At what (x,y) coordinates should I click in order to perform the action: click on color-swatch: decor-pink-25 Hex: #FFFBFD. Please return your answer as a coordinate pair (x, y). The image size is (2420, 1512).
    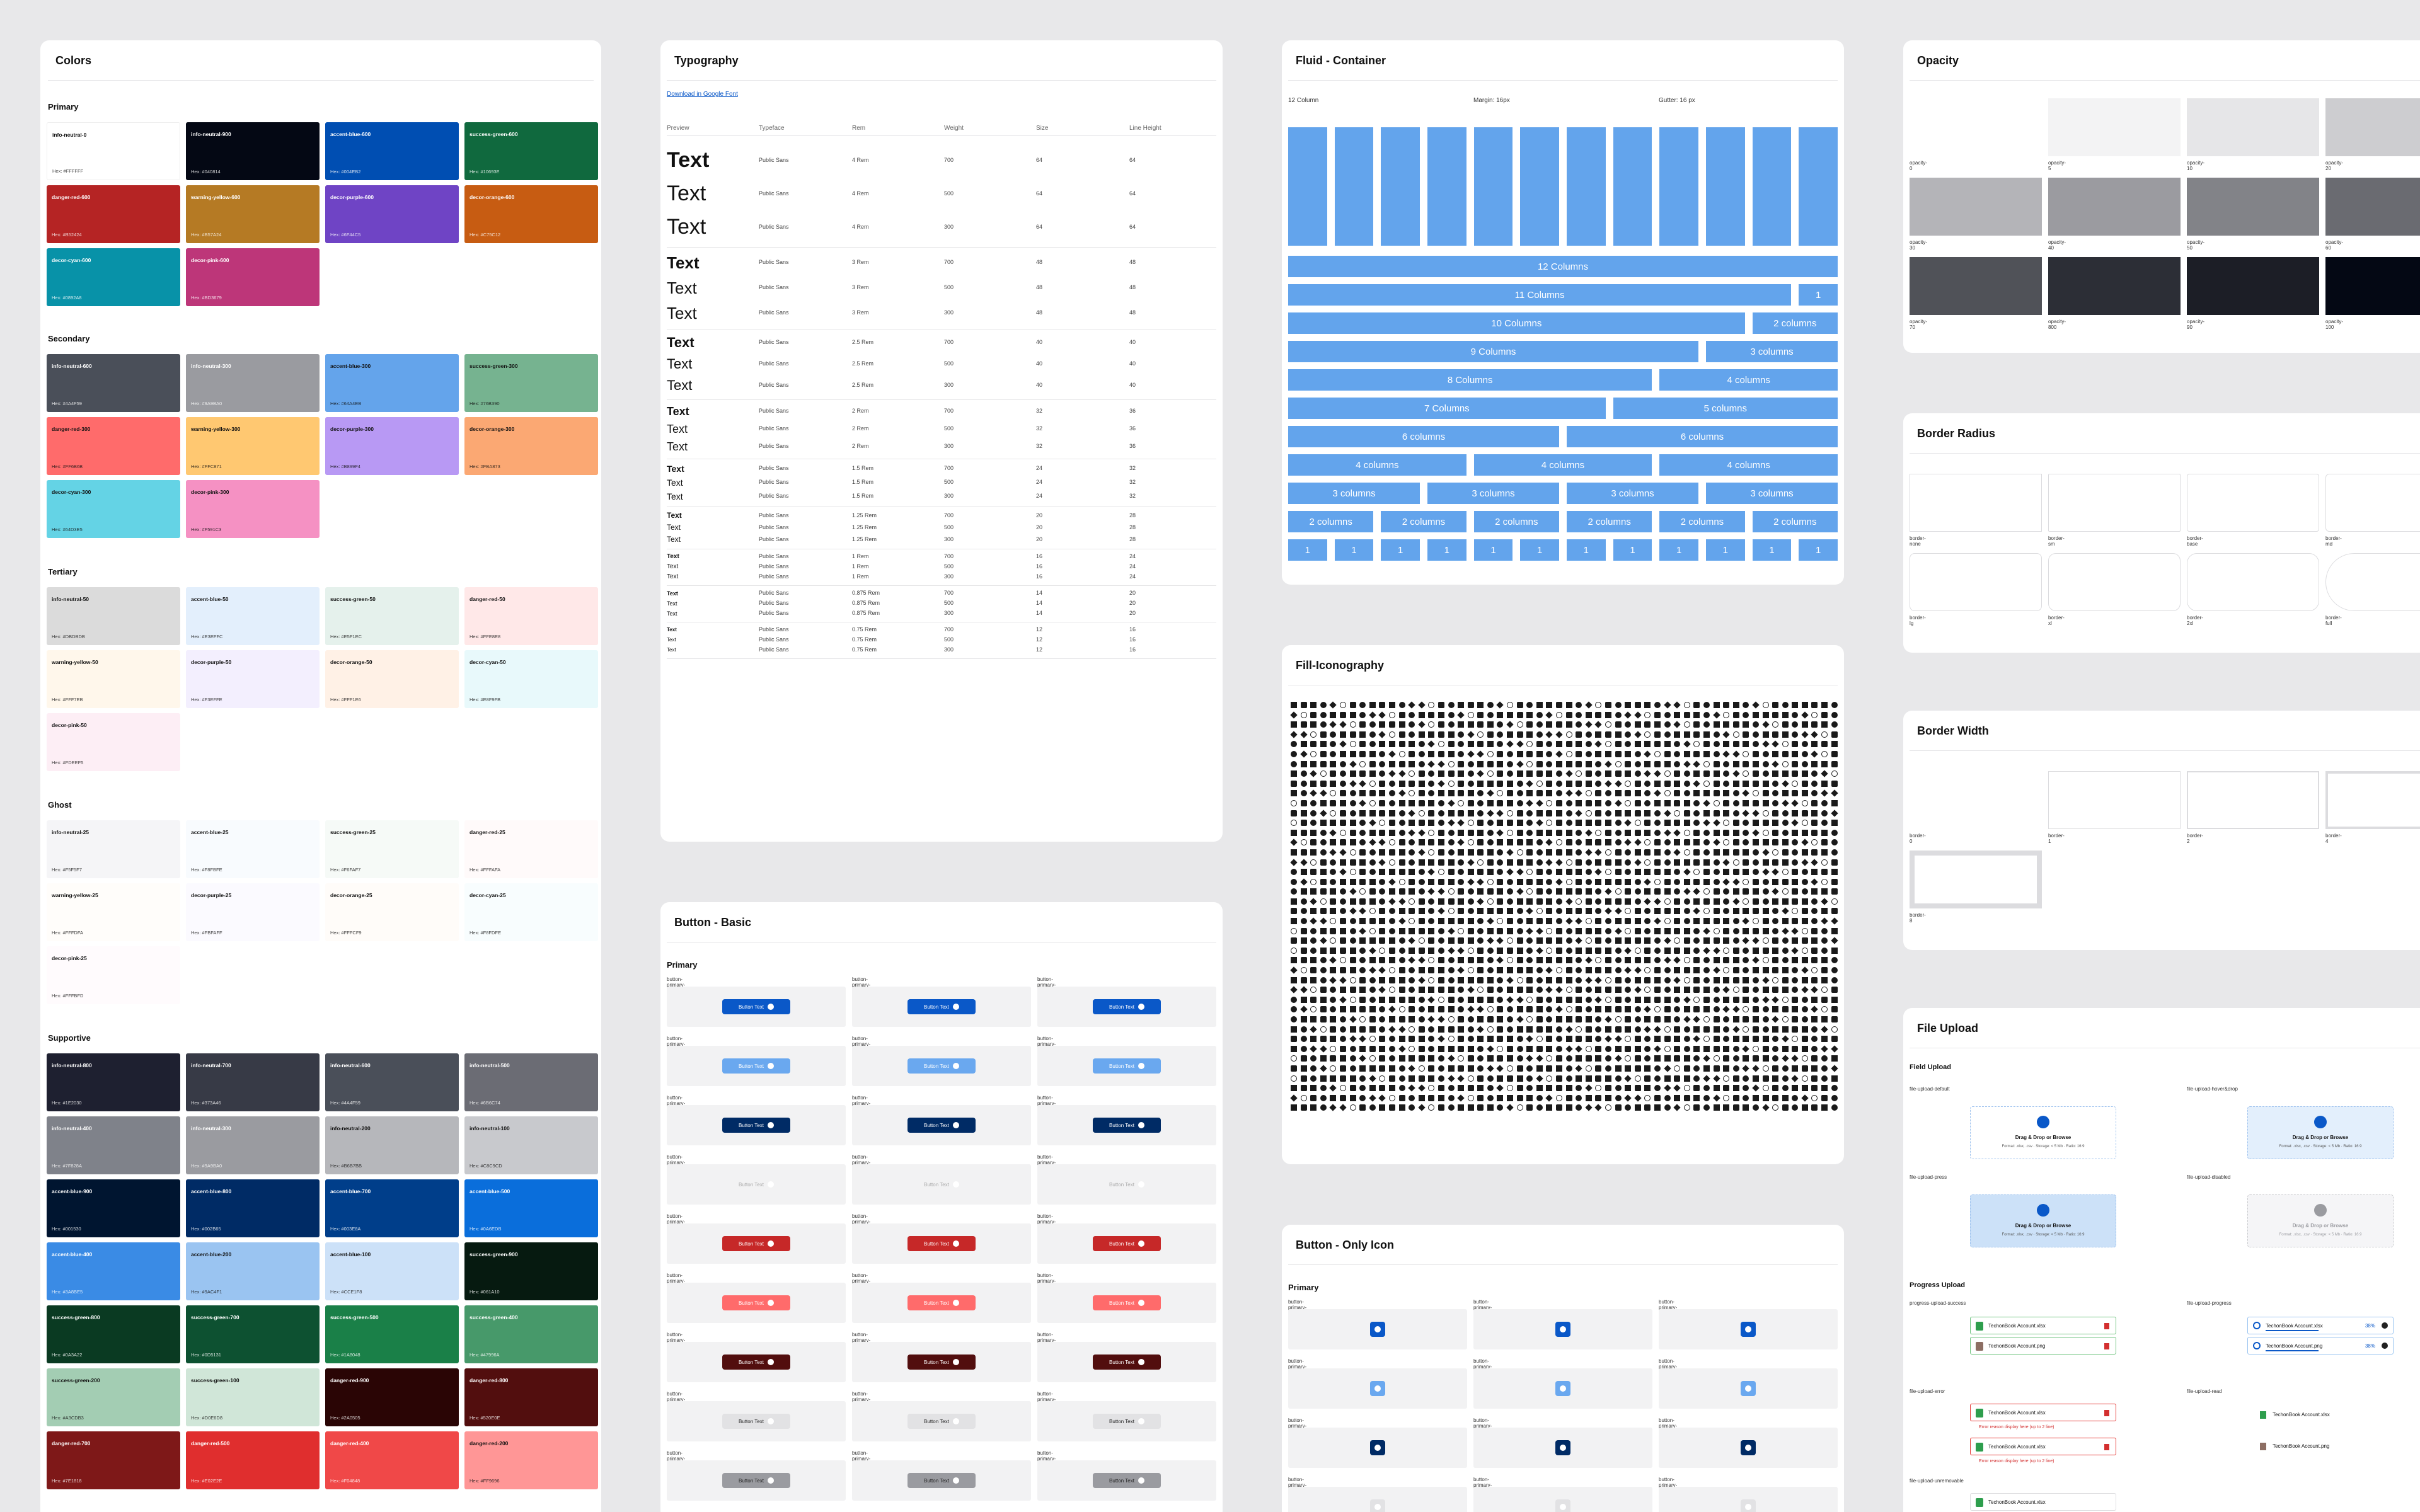
    Looking at the image, I should click on (114, 975).